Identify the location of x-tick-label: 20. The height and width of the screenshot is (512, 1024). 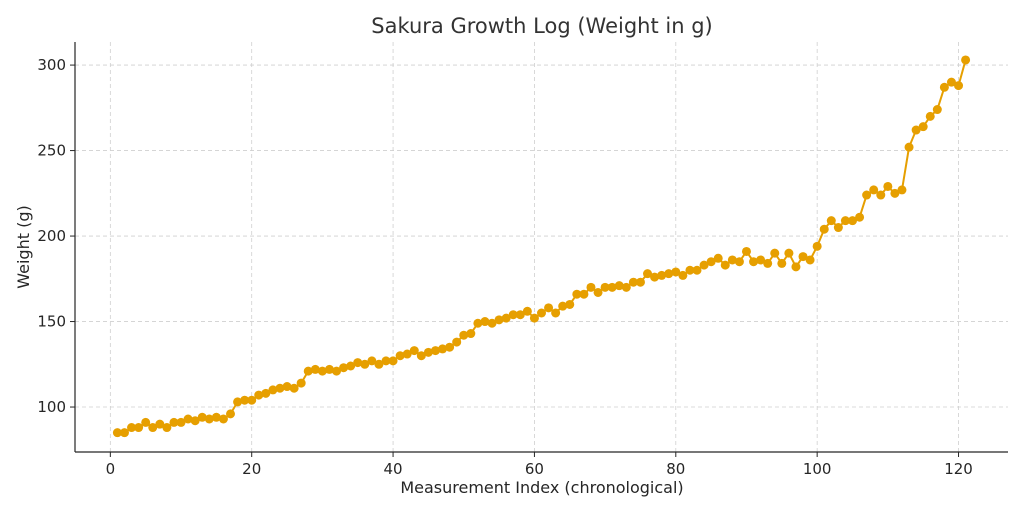
(251, 469).